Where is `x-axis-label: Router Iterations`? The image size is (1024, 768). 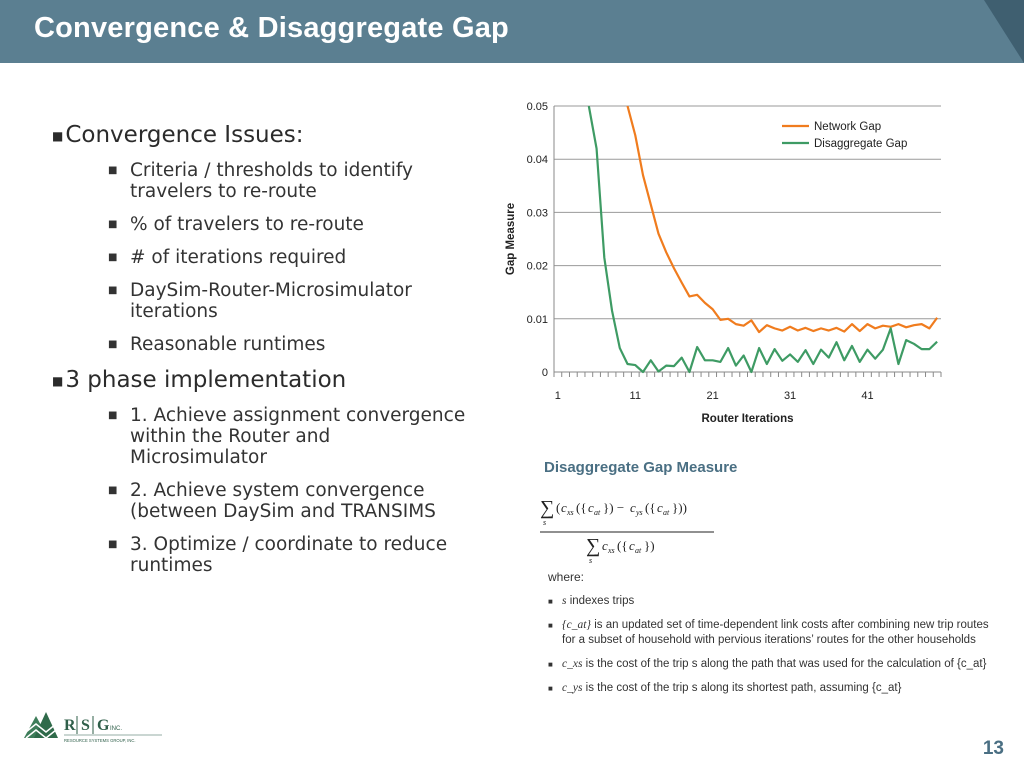 x-axis-label: Router Iterations is located at coordinates (747, 419).